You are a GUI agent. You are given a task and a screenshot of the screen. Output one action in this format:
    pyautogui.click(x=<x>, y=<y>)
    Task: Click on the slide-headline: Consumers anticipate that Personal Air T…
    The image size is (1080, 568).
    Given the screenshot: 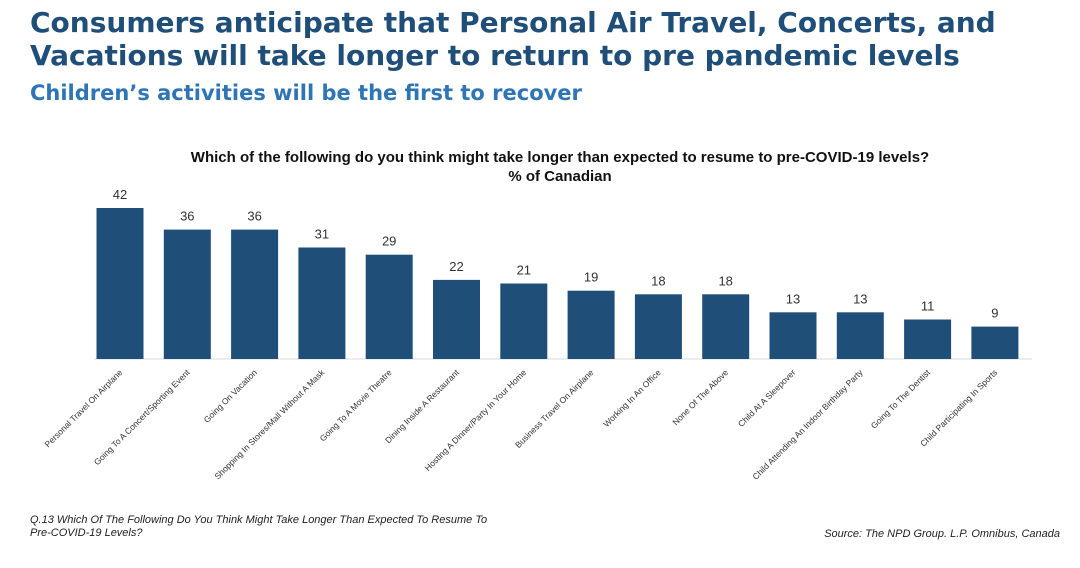 What is the action you would take?
    pyautogui.click(x=513, y=39)
    